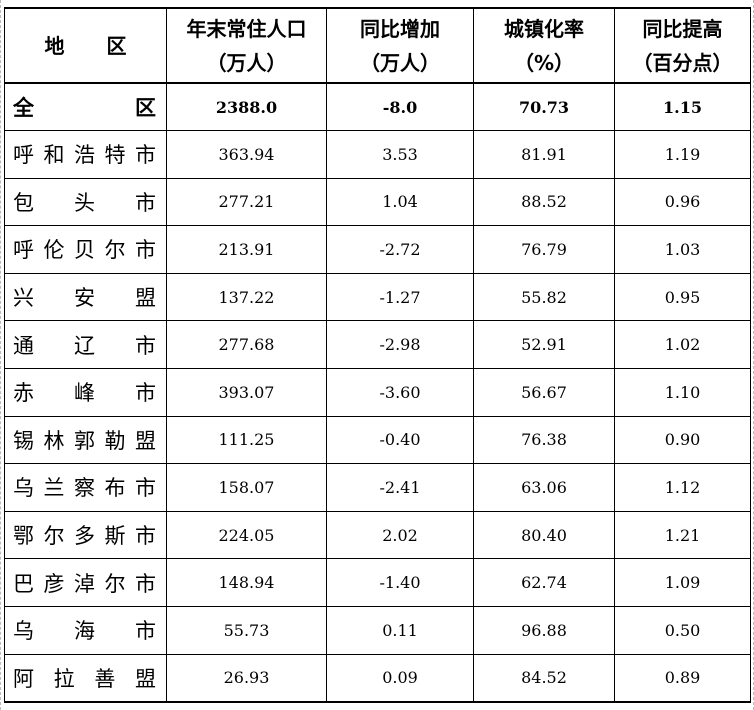 The image size is (754, 710). I want to click on cell-region: 赤峰市, so click(85, 392).